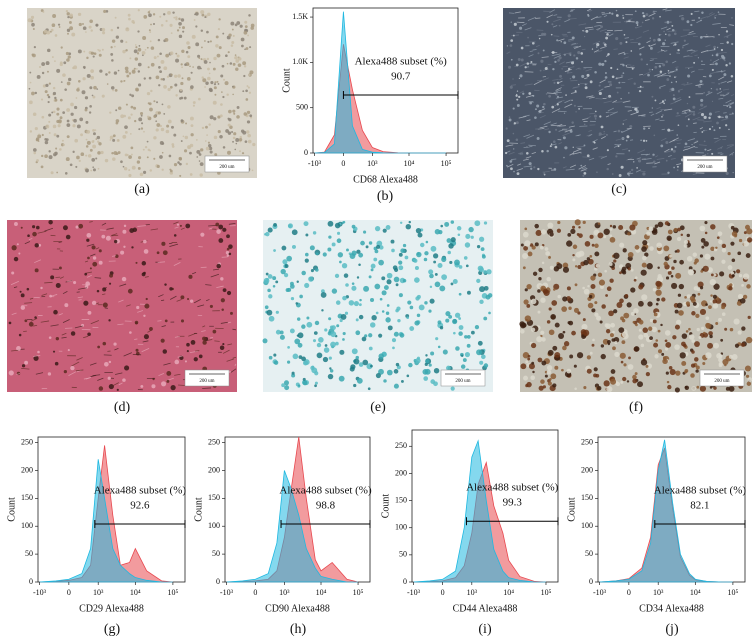 The width and height of the screenshot is (753, 642). Describe the element at coordinates (508, 592) in the screenshot. I see `x-tick-label: 10⁴` at that location.